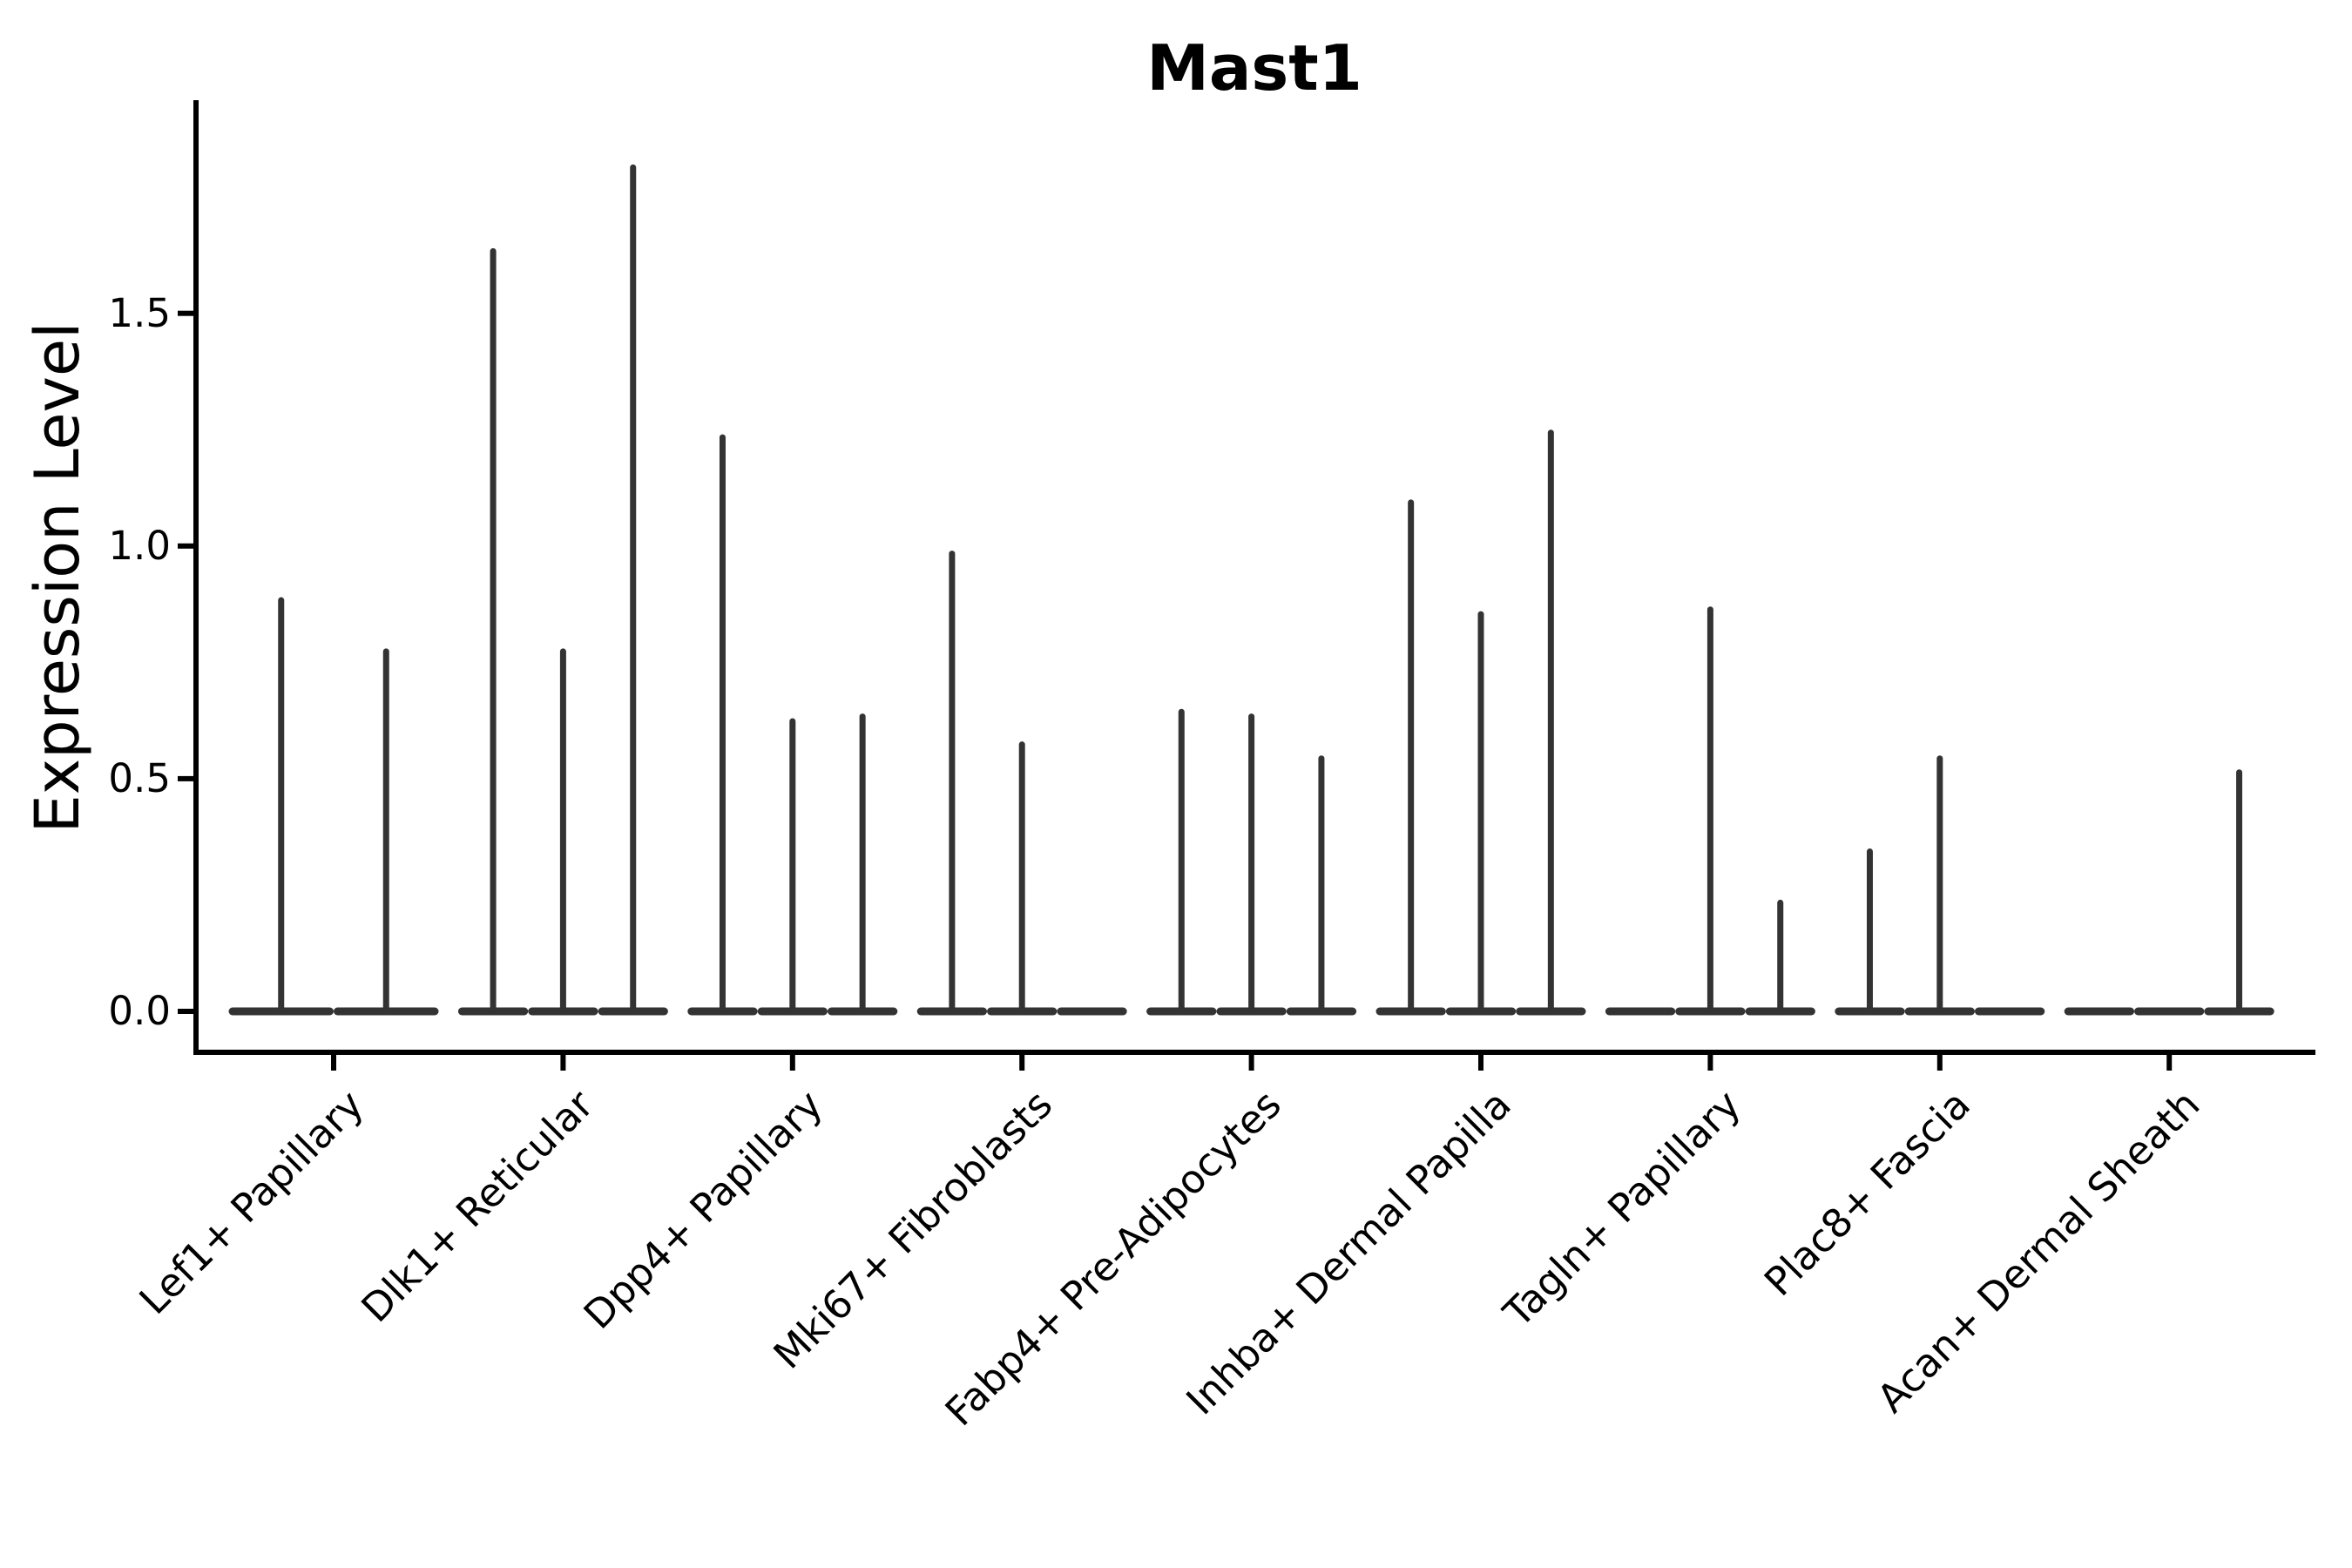  I want to click on y-tick-label: 0.0, so click(139, 1011).